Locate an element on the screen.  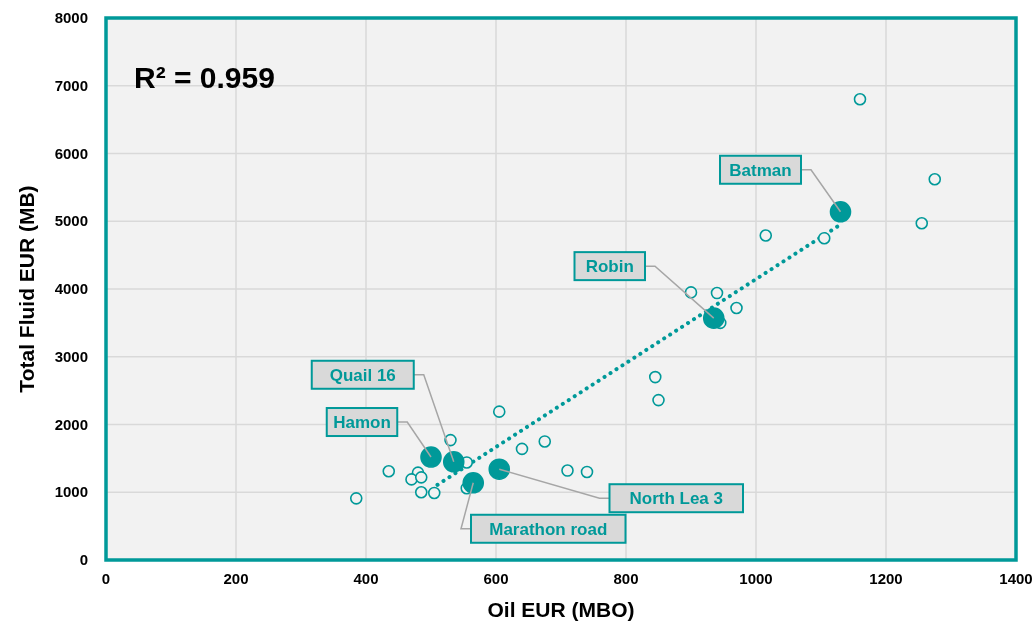
annotation: Marathon road is located at coordinates (548, 529).